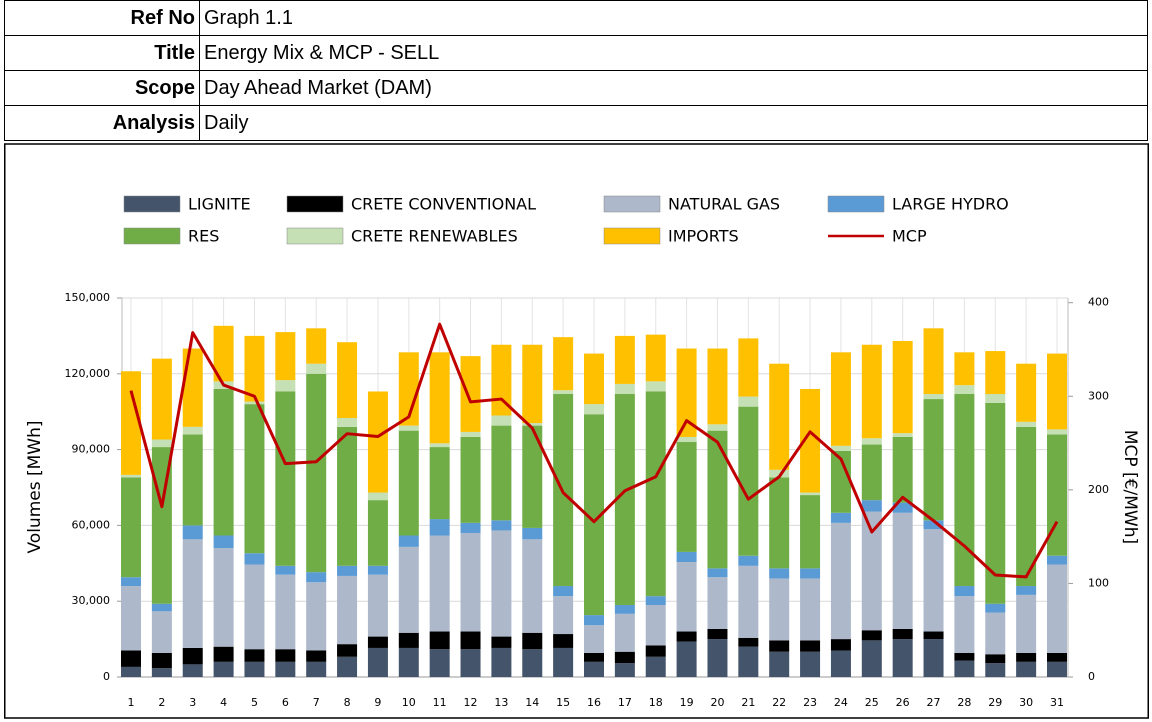 The height and width of the screenshot is (722, 1152). I want to click on legend-label: CRETE RENEWABLES, so click(434, 236).